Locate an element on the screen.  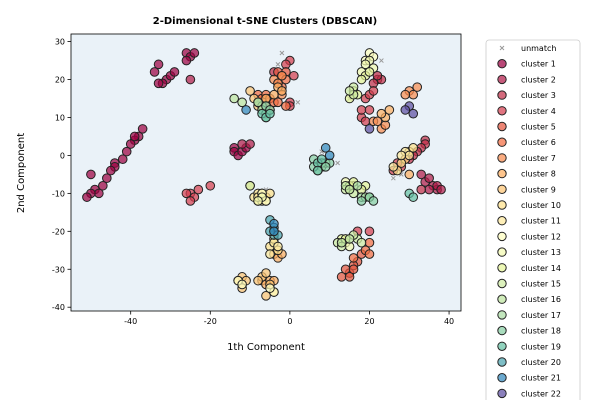
legend-label-cluster-9: cluster 9 is located at coordinates (538, 189).